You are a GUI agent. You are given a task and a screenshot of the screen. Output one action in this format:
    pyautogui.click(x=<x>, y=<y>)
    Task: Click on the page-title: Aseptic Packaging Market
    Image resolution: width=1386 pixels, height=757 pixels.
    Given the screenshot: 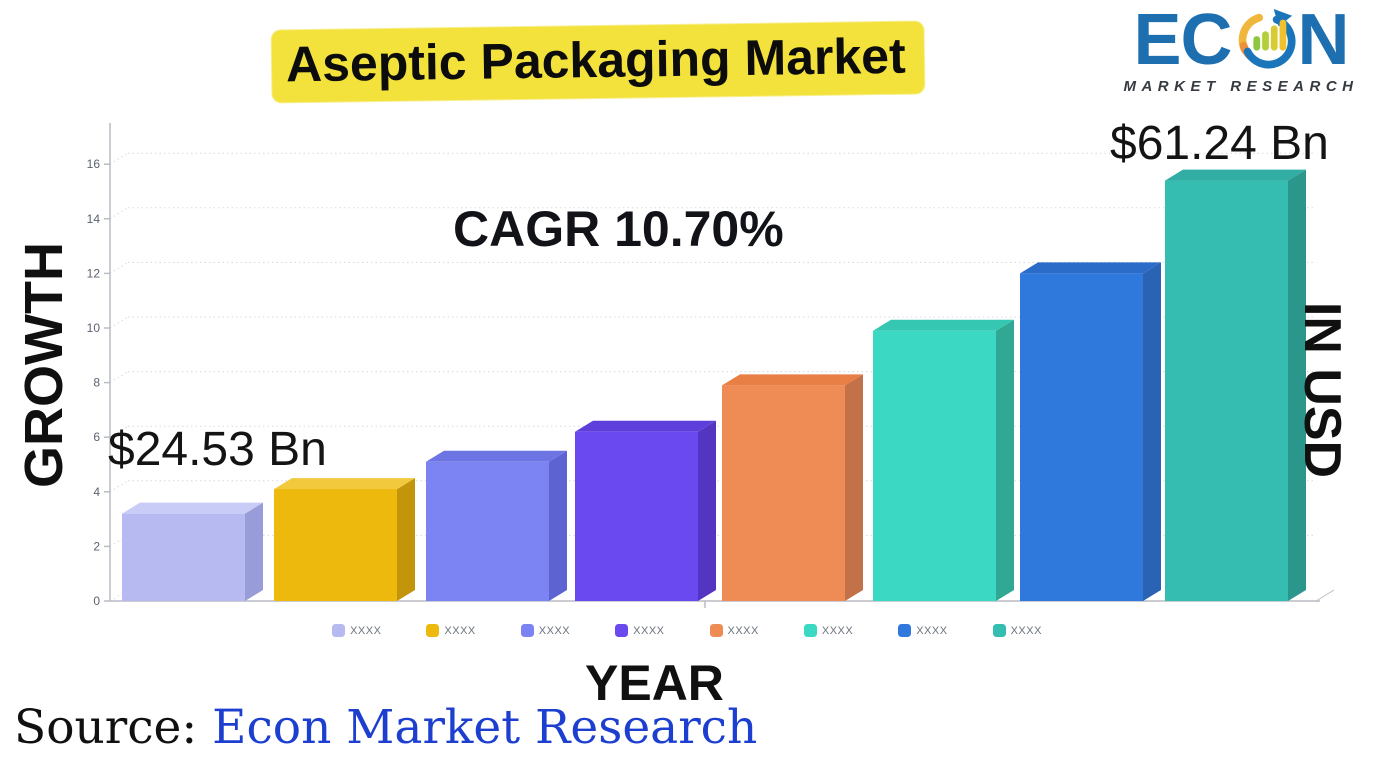 What is the action you would take?
    pyautogui.click(x=596, y=60)
    